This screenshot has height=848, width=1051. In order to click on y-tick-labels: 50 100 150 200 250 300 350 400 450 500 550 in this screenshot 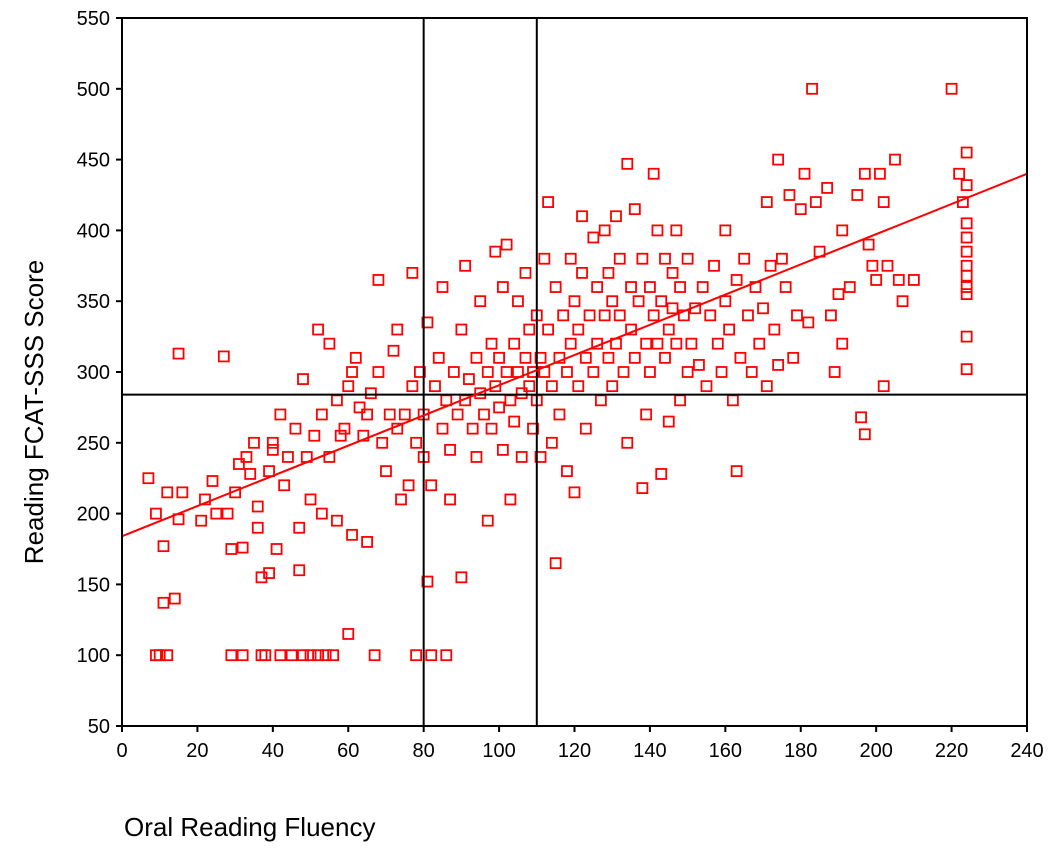, I will do `click(93, 373)`.